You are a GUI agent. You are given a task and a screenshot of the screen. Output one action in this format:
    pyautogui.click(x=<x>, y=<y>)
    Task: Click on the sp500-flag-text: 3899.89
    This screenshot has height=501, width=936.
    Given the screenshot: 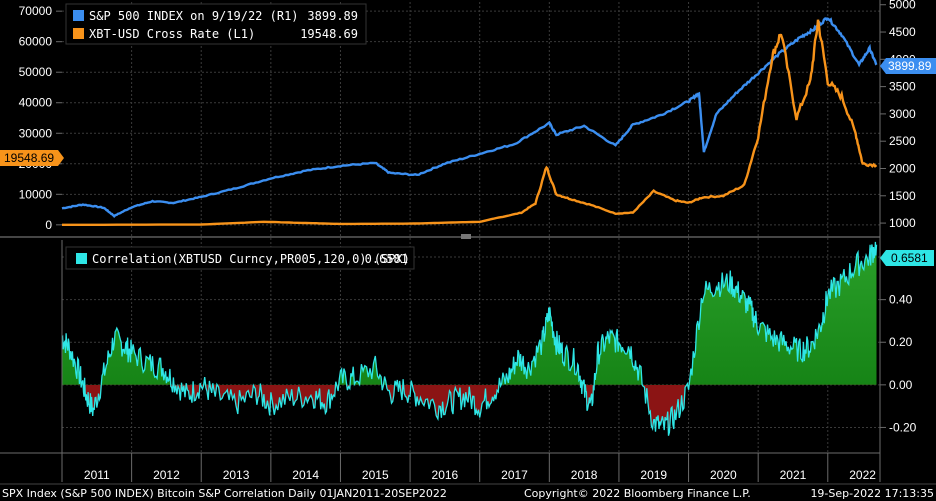 What is the action you would take?
    pyautogui.click(x=910, y=66)
    